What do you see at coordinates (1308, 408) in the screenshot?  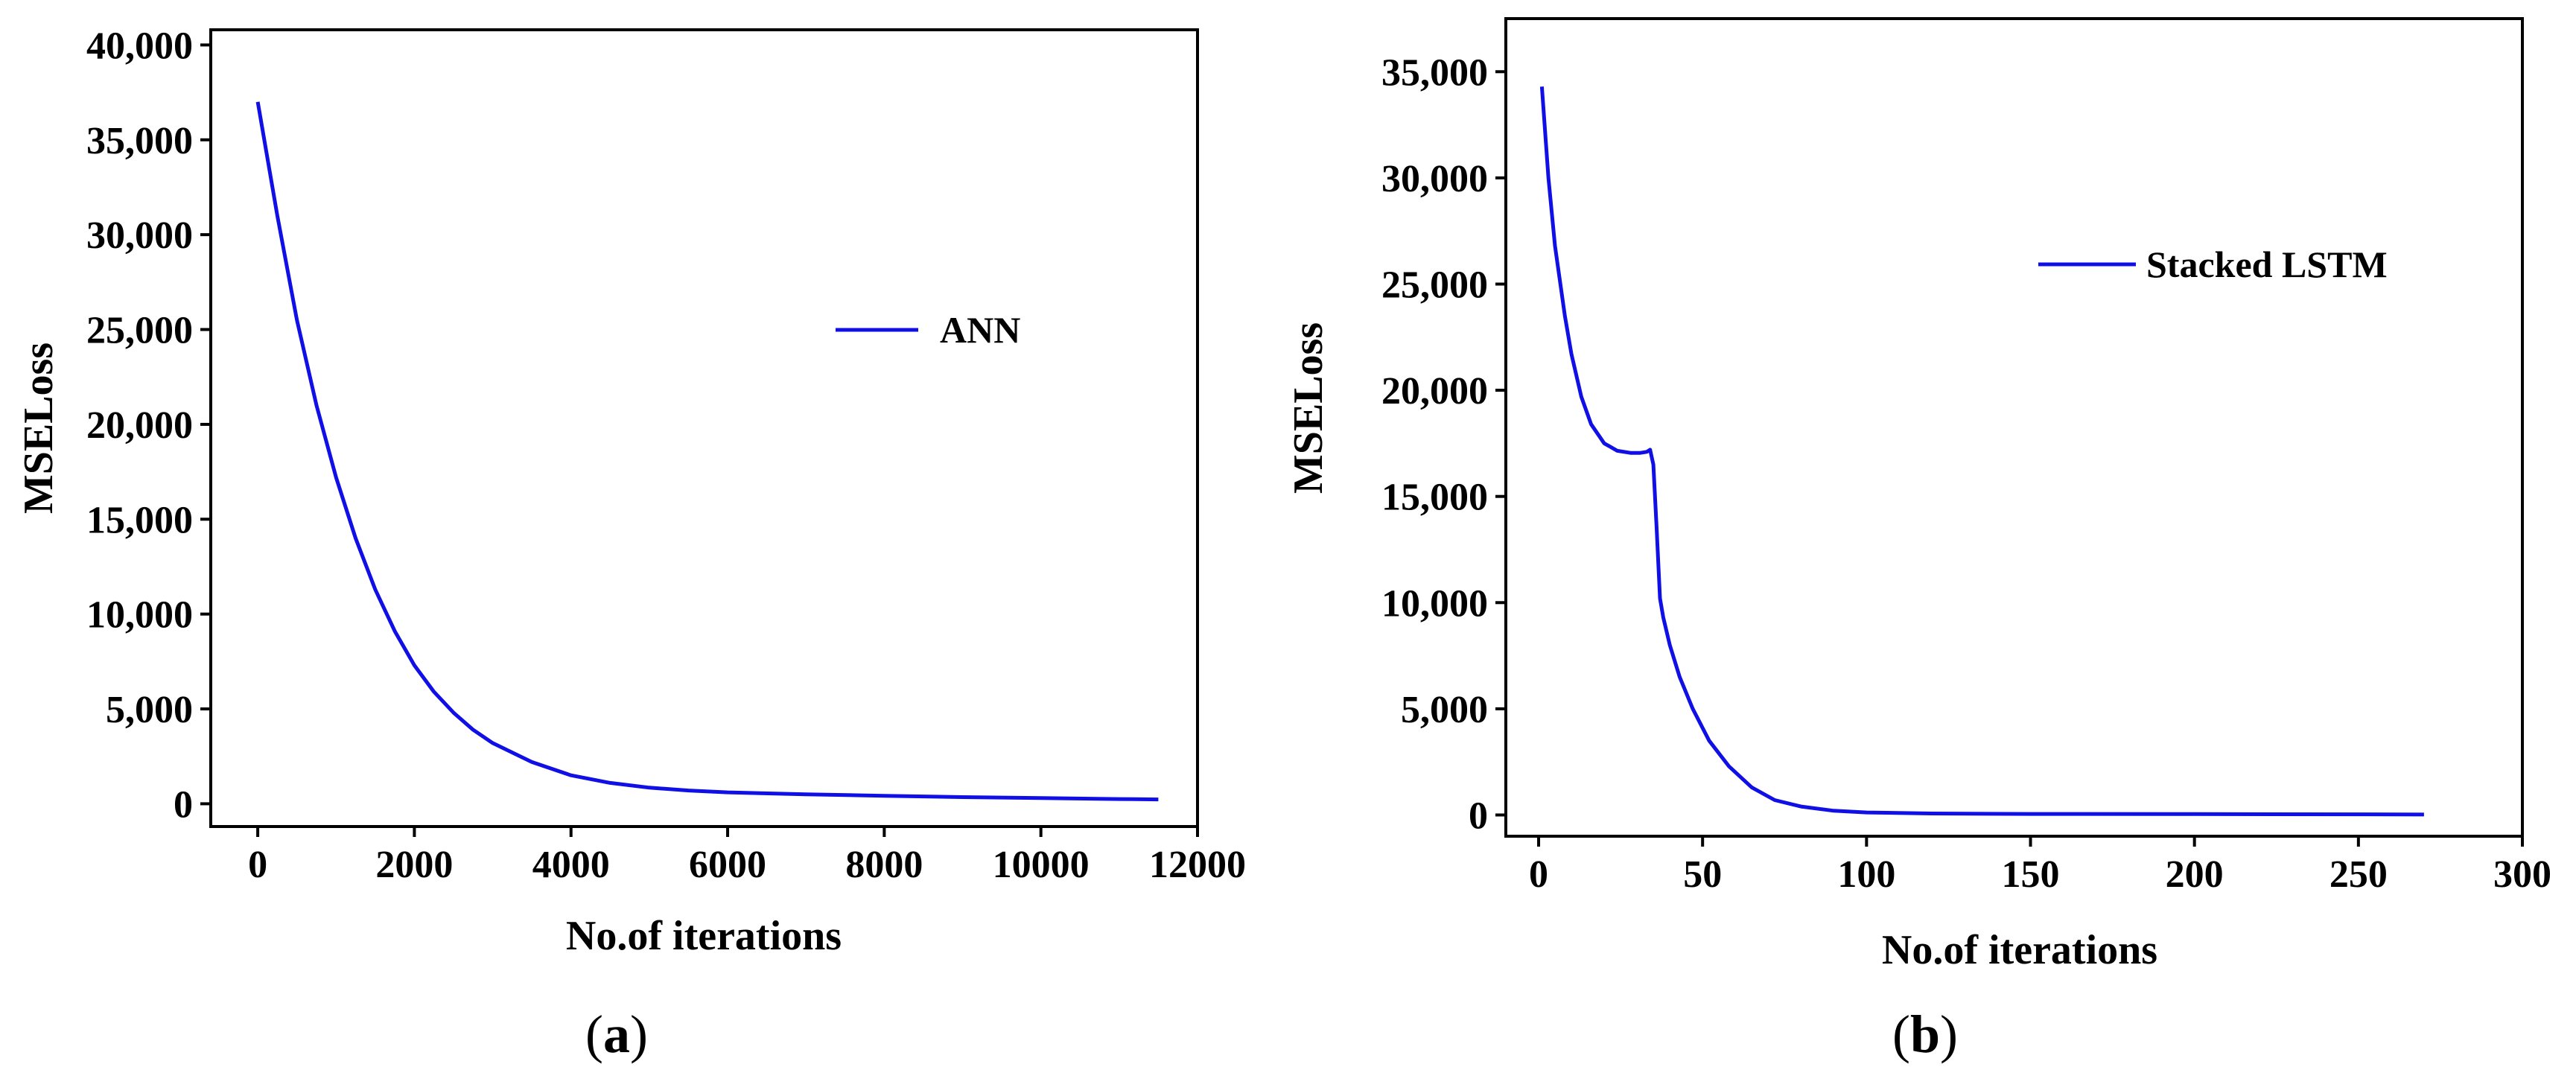 I see `y-axis-label-b: MSELoss` at bounding box center [1308, 408].